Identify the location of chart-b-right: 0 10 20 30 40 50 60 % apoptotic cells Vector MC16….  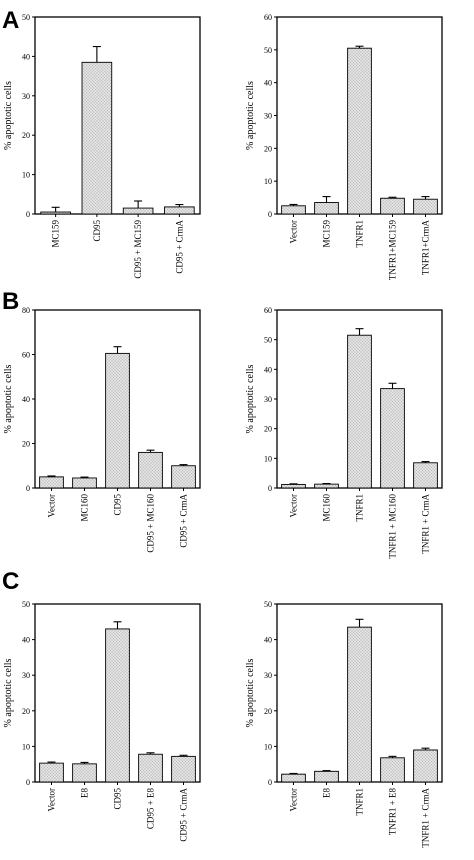
(344, 432).